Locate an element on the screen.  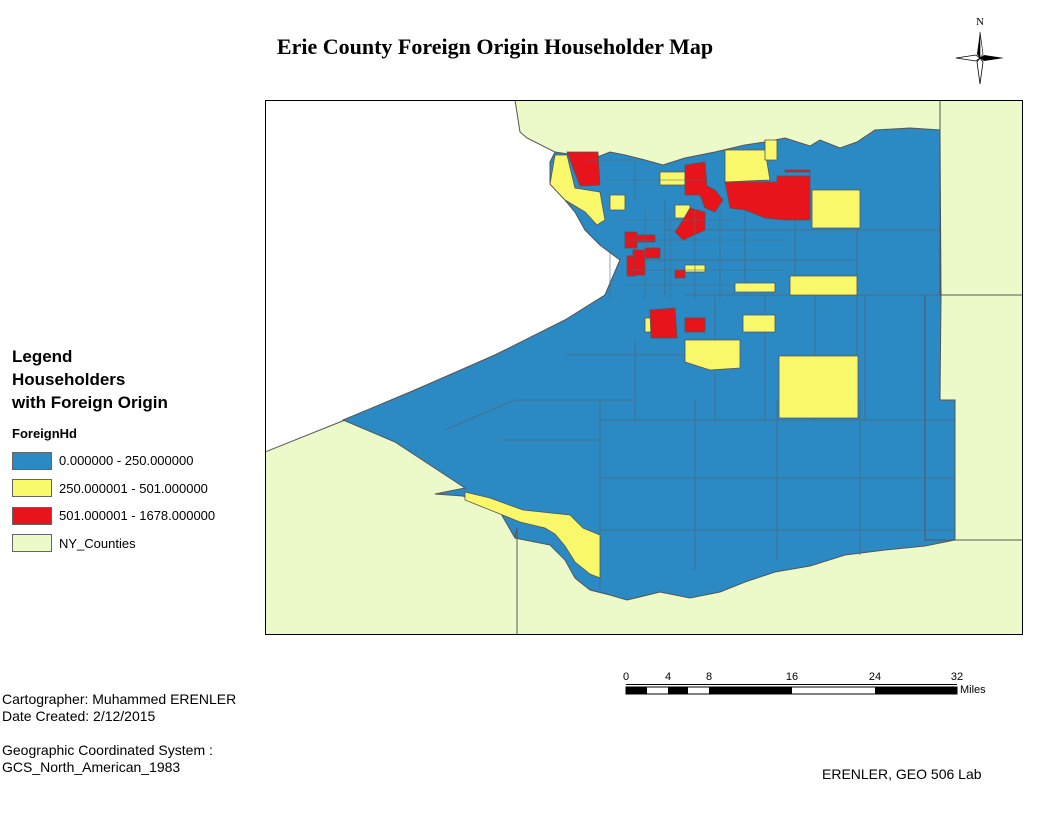
lab-credit: ERENLER, GEO 506 Lab is located at coordinates (902, 774).